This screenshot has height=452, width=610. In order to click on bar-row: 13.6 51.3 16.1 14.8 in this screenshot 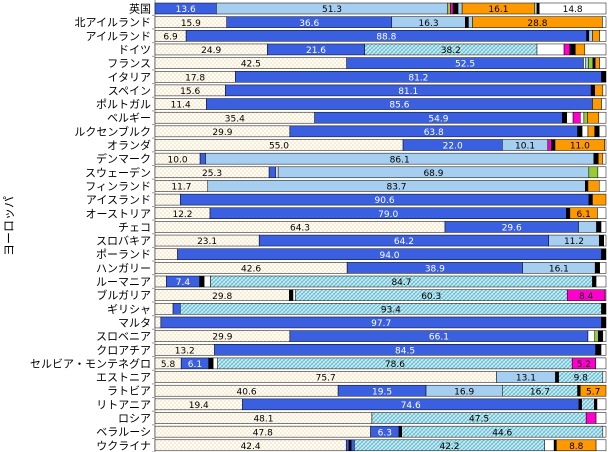, I will do `click(380, 8)`.